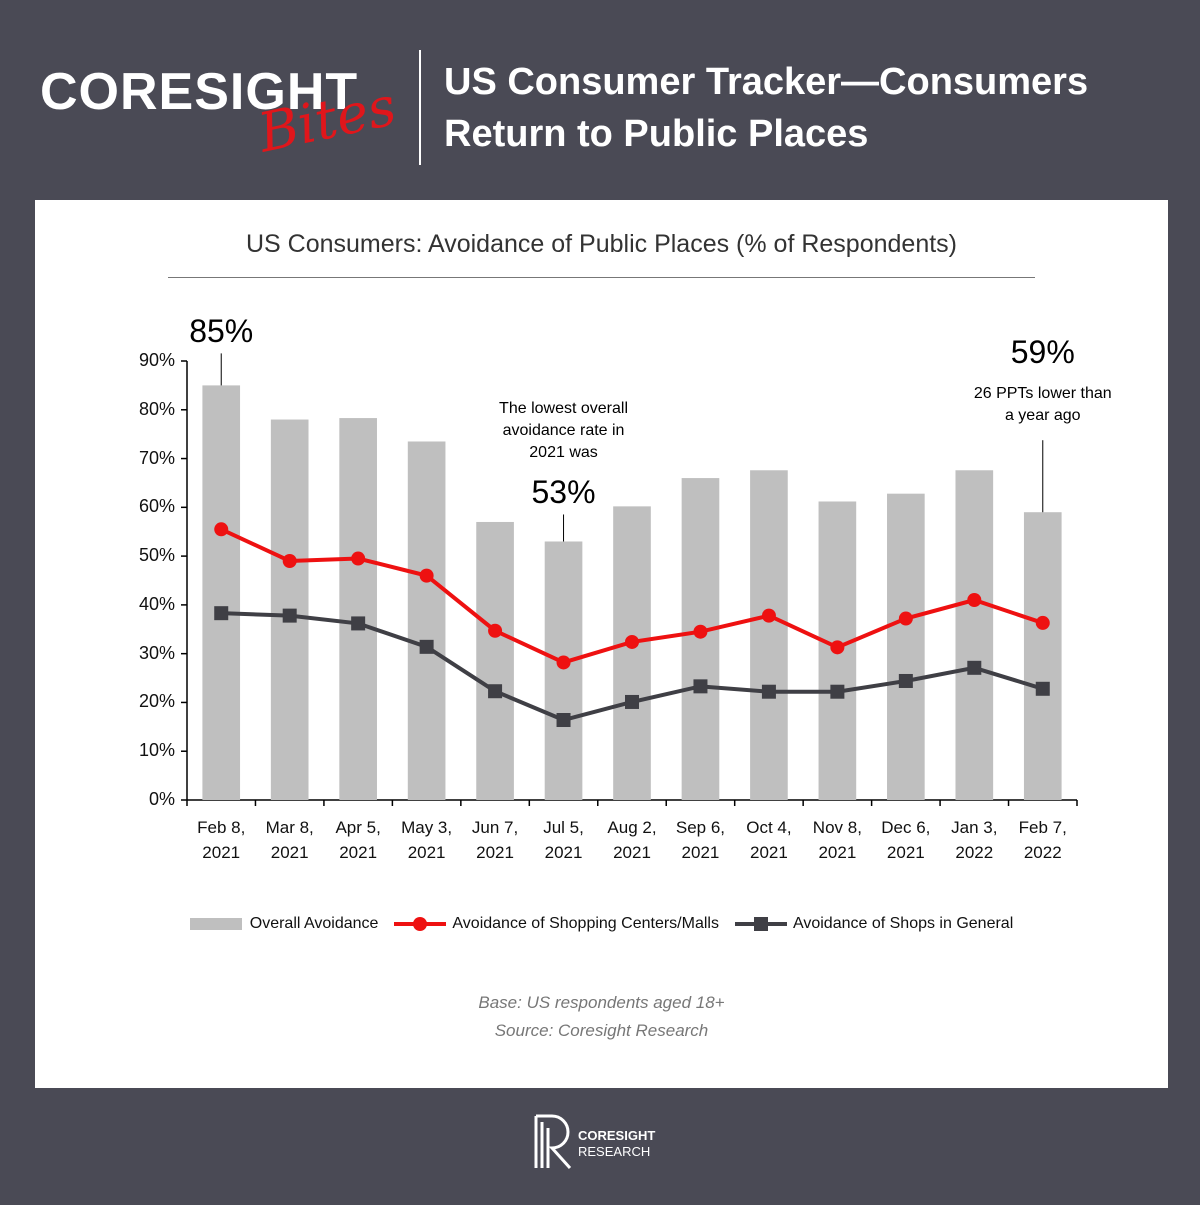 This screenshot has width=1200, height=1205. I want to click on x-tick-label: Dec 6, 2021, so click(906, 840).